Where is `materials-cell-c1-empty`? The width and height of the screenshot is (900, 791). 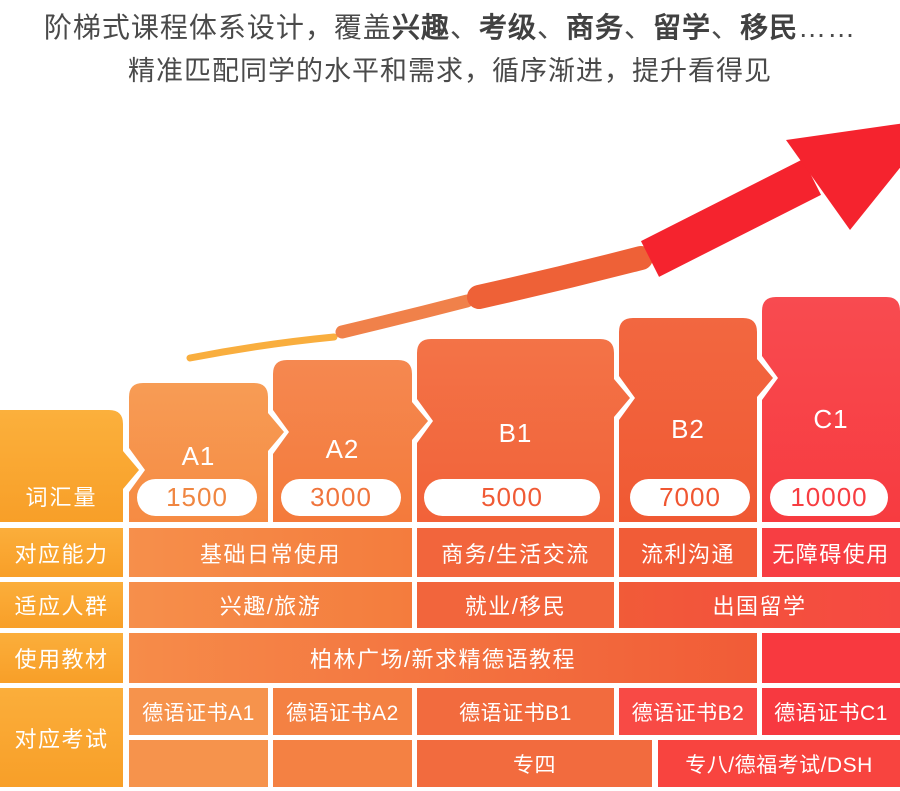
materials-cell-c1-empty is located at coordinates (831, 658).